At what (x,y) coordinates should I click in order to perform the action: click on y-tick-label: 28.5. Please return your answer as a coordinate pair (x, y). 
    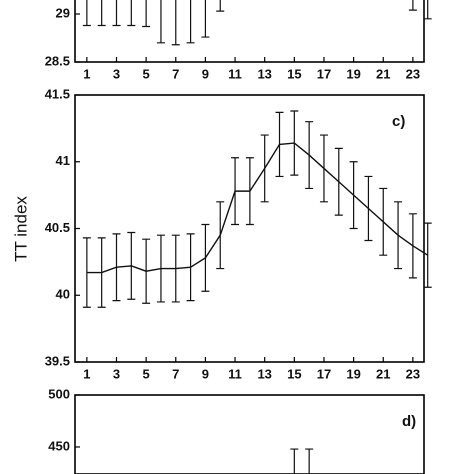
    Looking at the image, I should click on (57, 60).